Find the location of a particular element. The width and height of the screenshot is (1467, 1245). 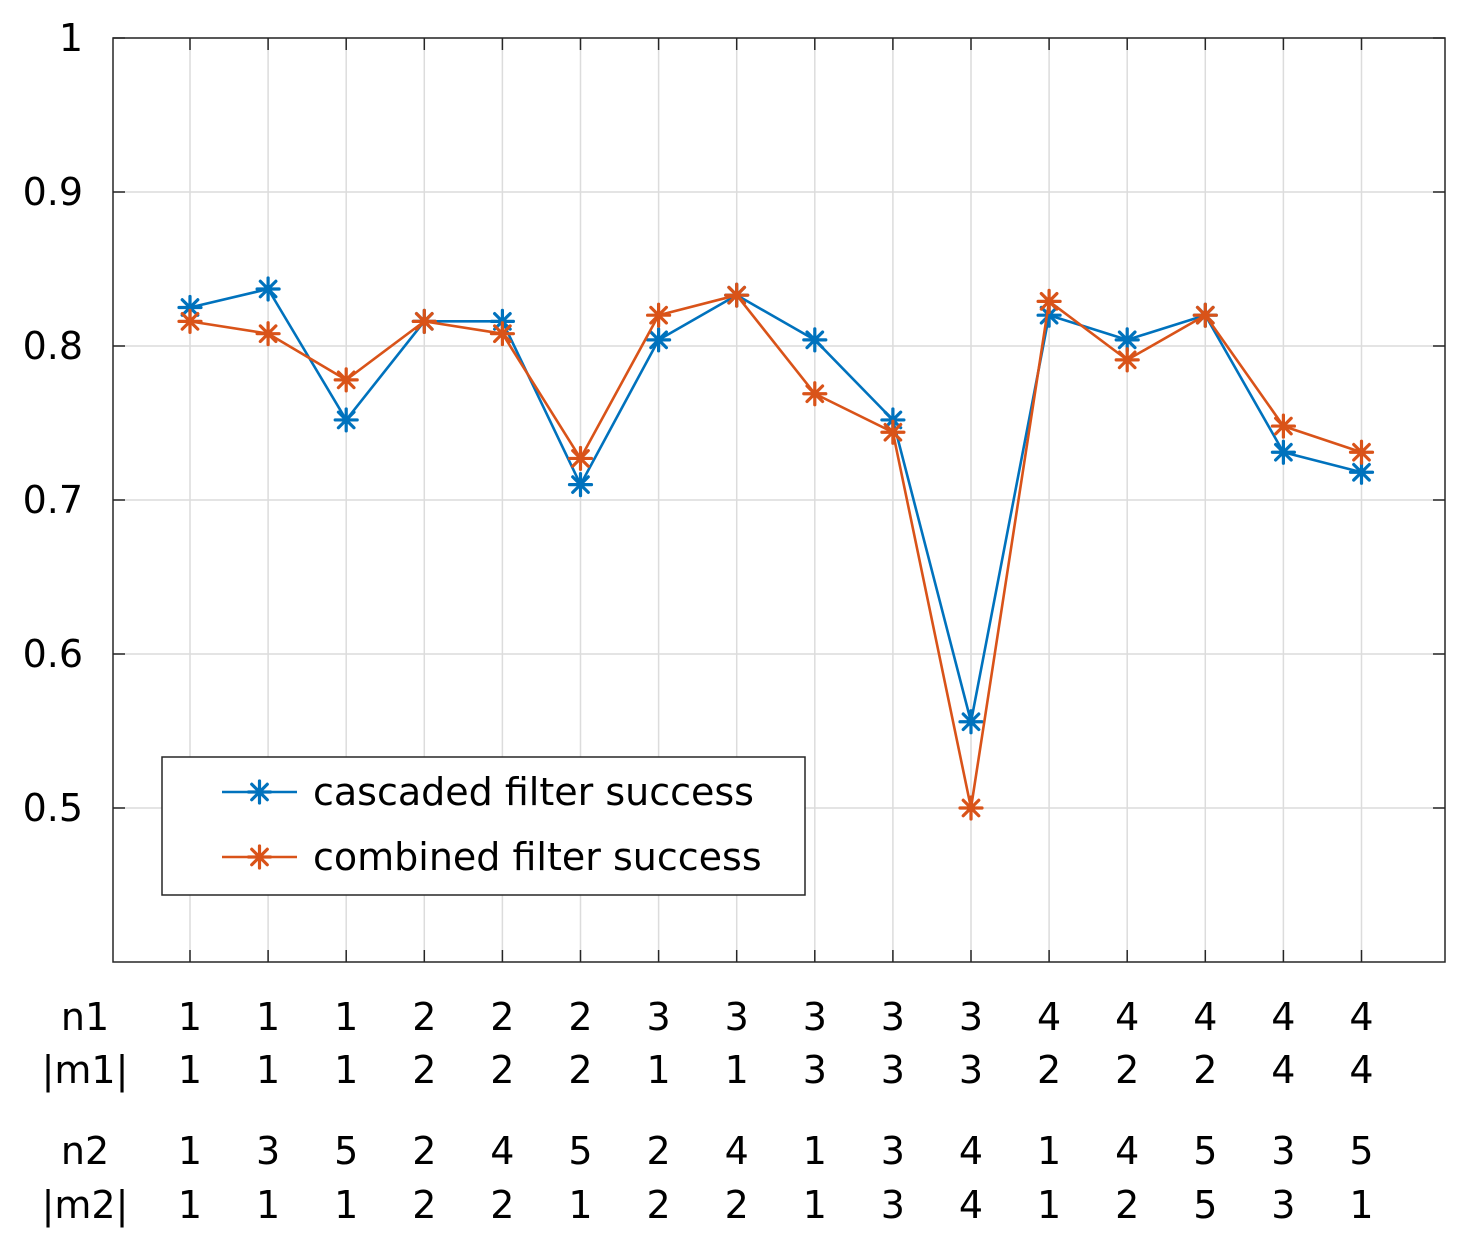

category-row: n1 1 1 1 2 2 2 3 3 3 3 3 4 4 4 4 4 is located at coordinates (717, 1017).